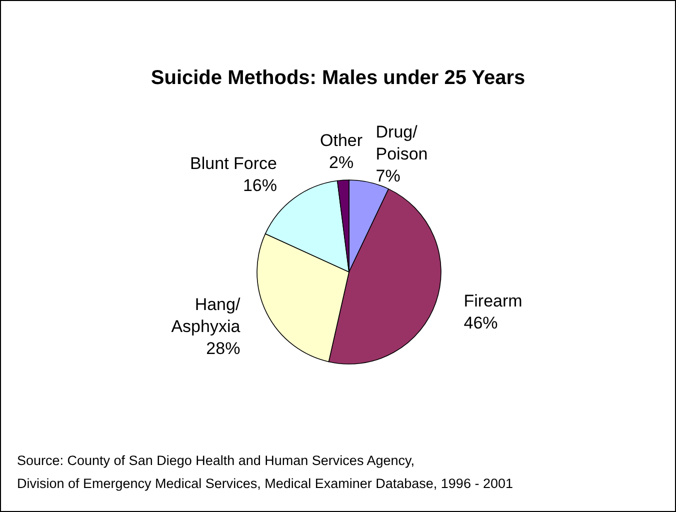 The width and height of the screenshot is (676, 512). What do you see at coordinates (265, 483) in the screenshot?
I see `text: Division of Emergency Medical Services, Medical Examiner Database, 1996 - 2001` at bounding box center [265, 483].